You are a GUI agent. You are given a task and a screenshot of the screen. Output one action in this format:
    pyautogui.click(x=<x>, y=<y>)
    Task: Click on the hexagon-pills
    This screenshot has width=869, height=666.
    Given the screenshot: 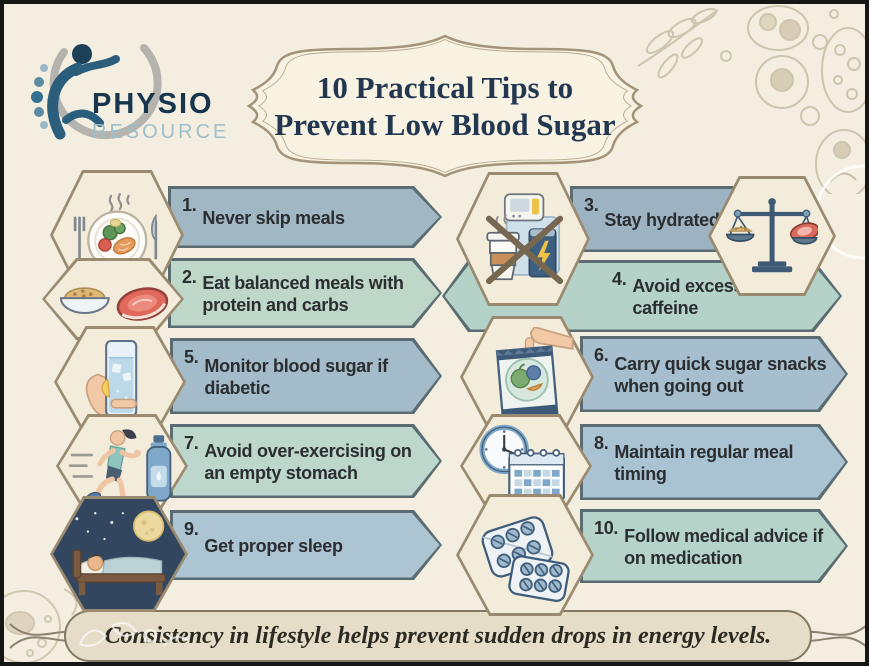 What is the action you would take?
    pyautogui.click(x=525, y=555)
    